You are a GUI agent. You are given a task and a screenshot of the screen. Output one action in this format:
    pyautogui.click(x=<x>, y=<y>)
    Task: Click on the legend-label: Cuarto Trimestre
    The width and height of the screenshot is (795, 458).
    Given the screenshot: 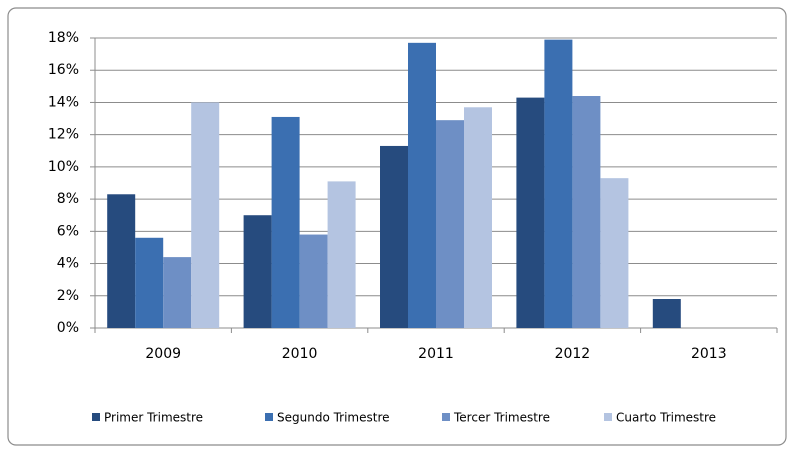 What is the action you would take?
    pyautogui.click(x=666, y=418)
    